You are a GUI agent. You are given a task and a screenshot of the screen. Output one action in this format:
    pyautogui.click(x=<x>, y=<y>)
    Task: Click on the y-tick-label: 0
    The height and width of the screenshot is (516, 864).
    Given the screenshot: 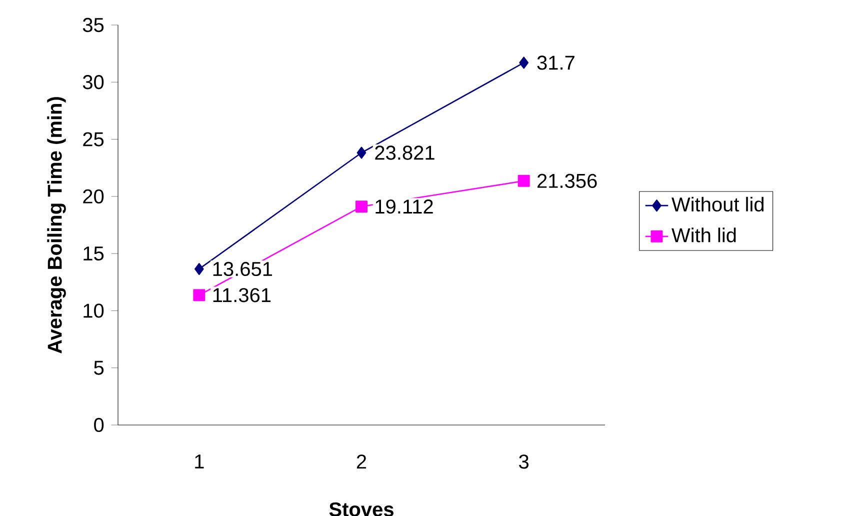 What is the action you would take?
    pyautogui.click(x=99, y=425)
    